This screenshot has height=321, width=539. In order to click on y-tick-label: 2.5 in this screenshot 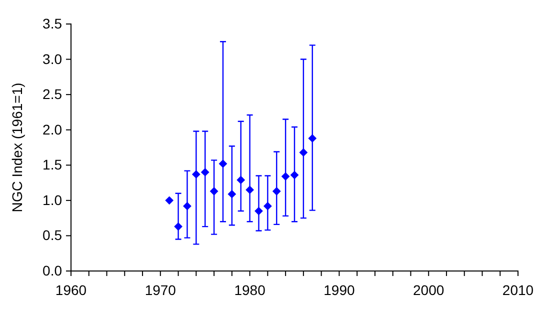, I will do `click(52, 94)`.